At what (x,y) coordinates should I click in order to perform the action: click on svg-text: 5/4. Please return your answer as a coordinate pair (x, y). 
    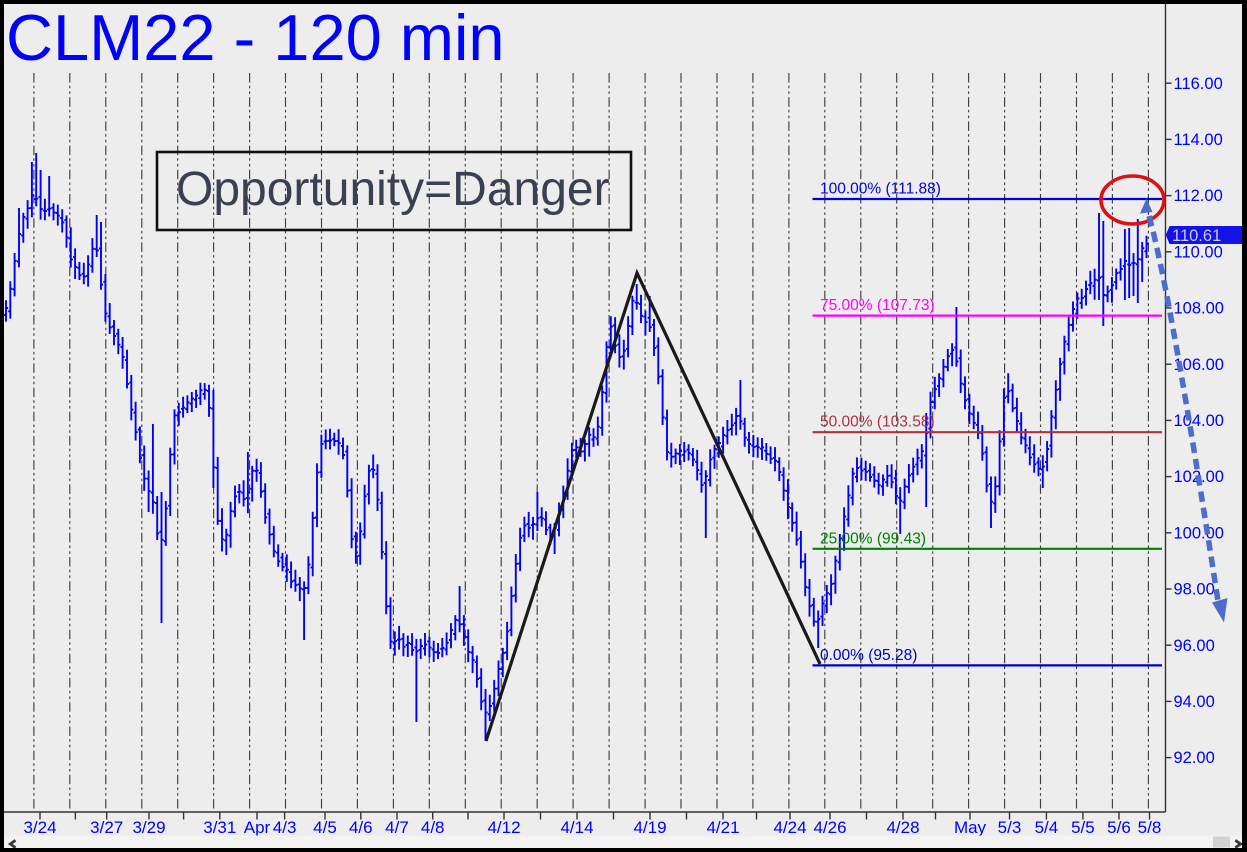
    Looking at the image, I should click on (1047, 827).